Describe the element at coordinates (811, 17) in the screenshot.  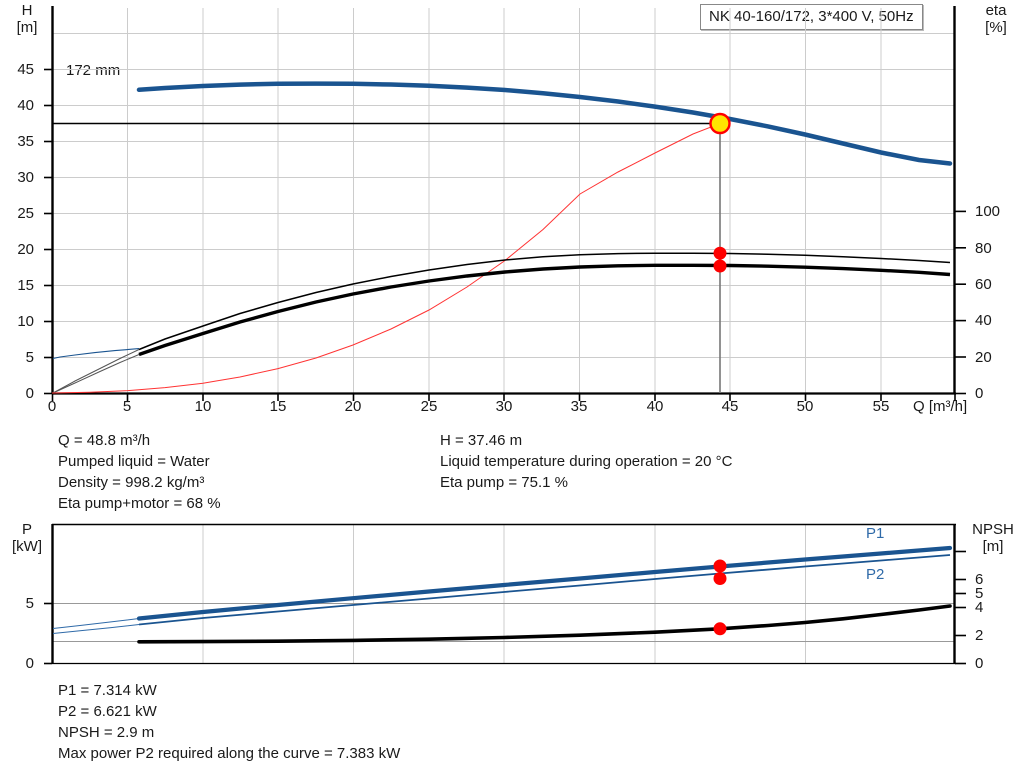
I see `pump-model-title: NK 40-160/172, 3*400 V, 50Hz` at that location.